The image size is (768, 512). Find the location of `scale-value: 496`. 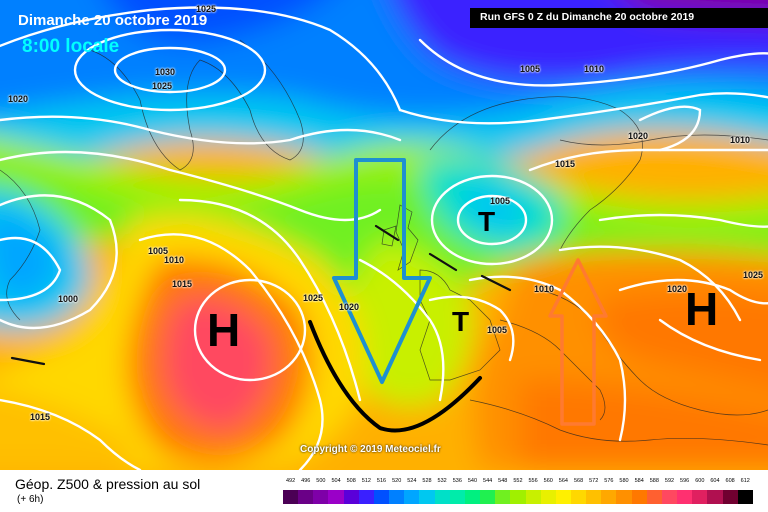

scale-value: 496 is located at coordinates (306, 481).